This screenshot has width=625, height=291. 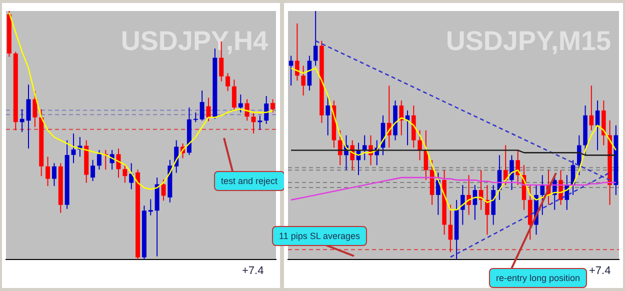 What do you see at coordinates (538, 278) in the screenshot?
I see `text: re-entry long position` at bounding box center [538, 278].